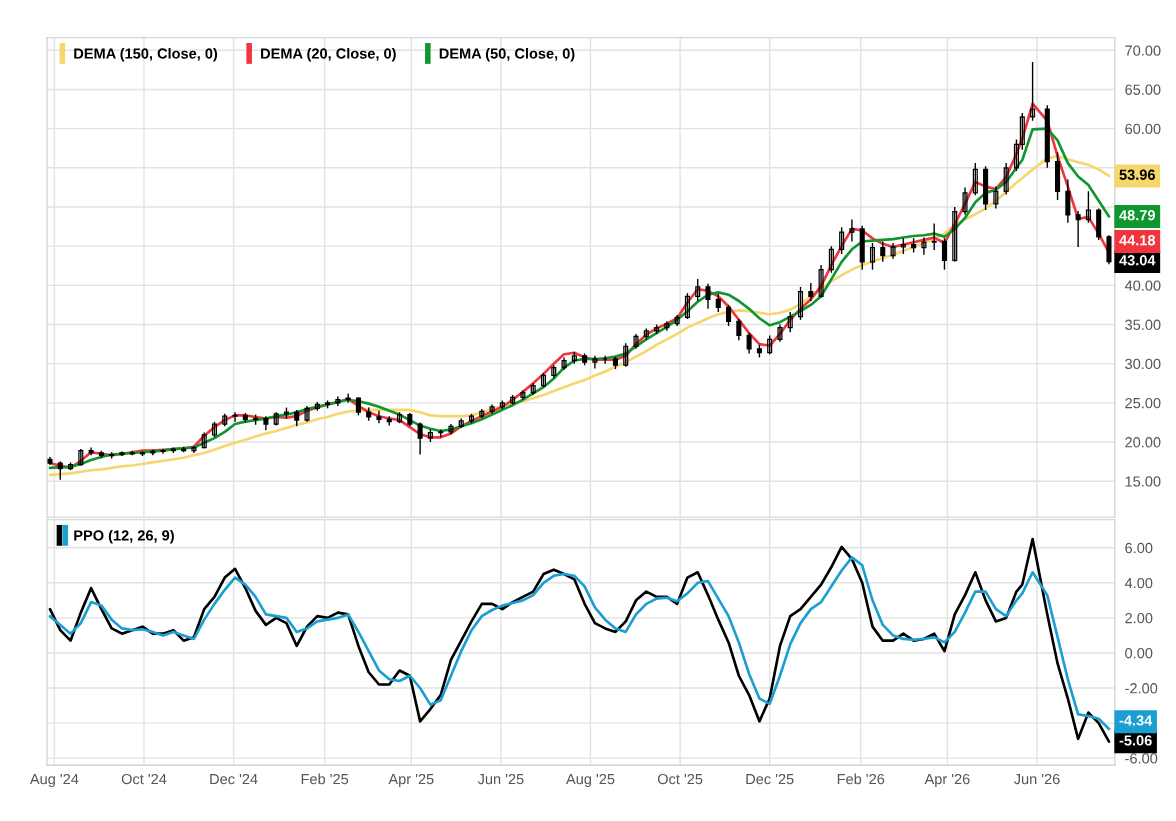  What do you see at coordinates (1036, 779) in the screenshot?
I see `x-tick-label: Jun '26` at bounding box center [1036, 779].